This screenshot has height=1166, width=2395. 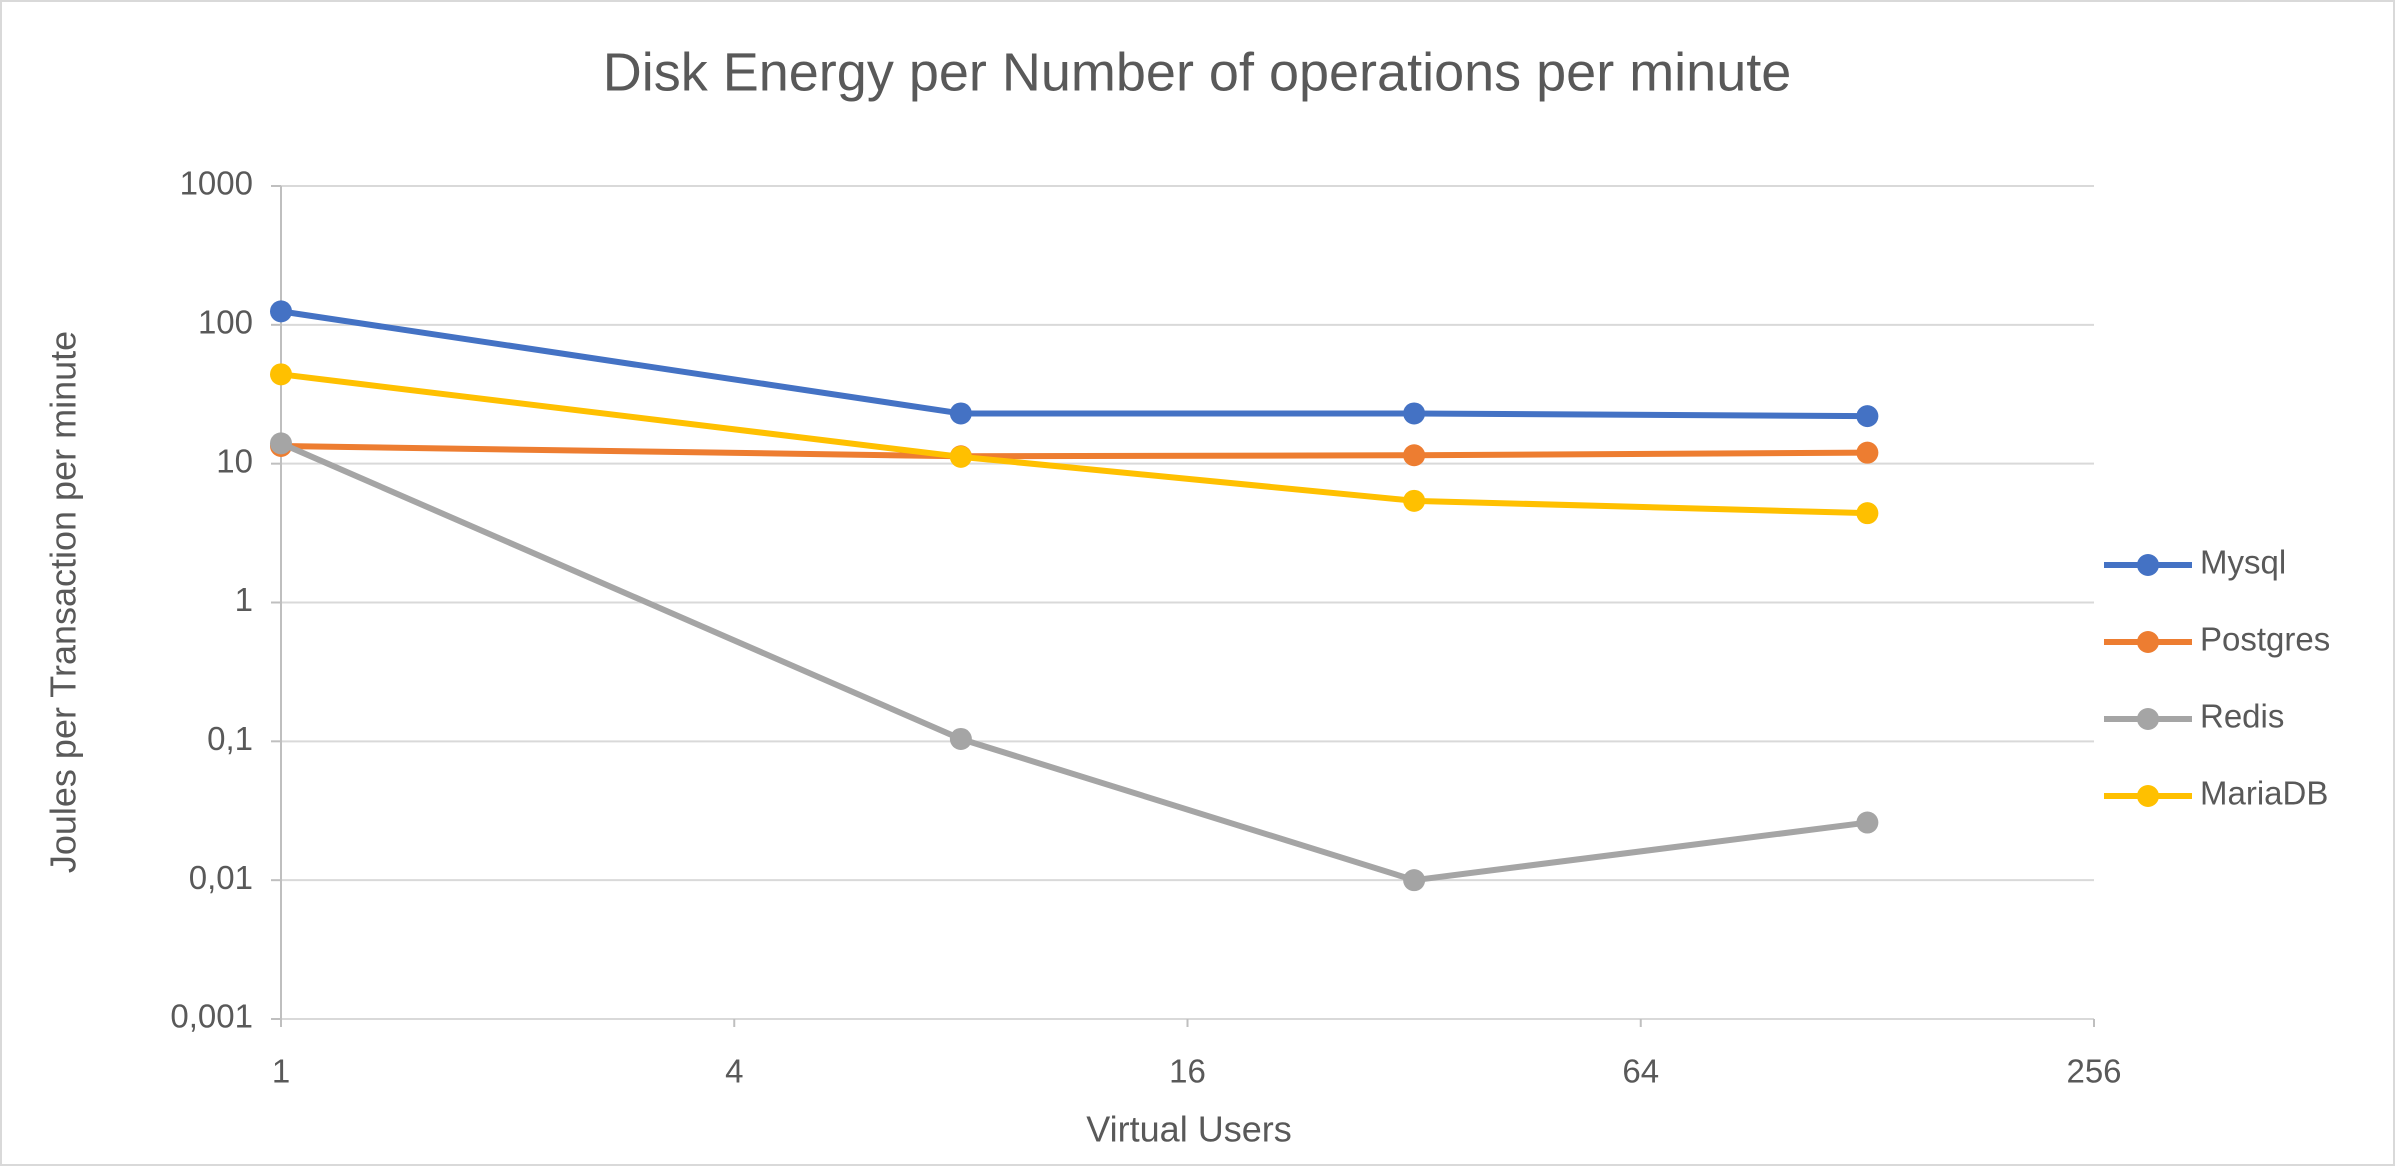 What do you see at coordinates (230, 738) in the screenshot?
I see `y-tick-label: 0,1` at bounding box center [230, 738].